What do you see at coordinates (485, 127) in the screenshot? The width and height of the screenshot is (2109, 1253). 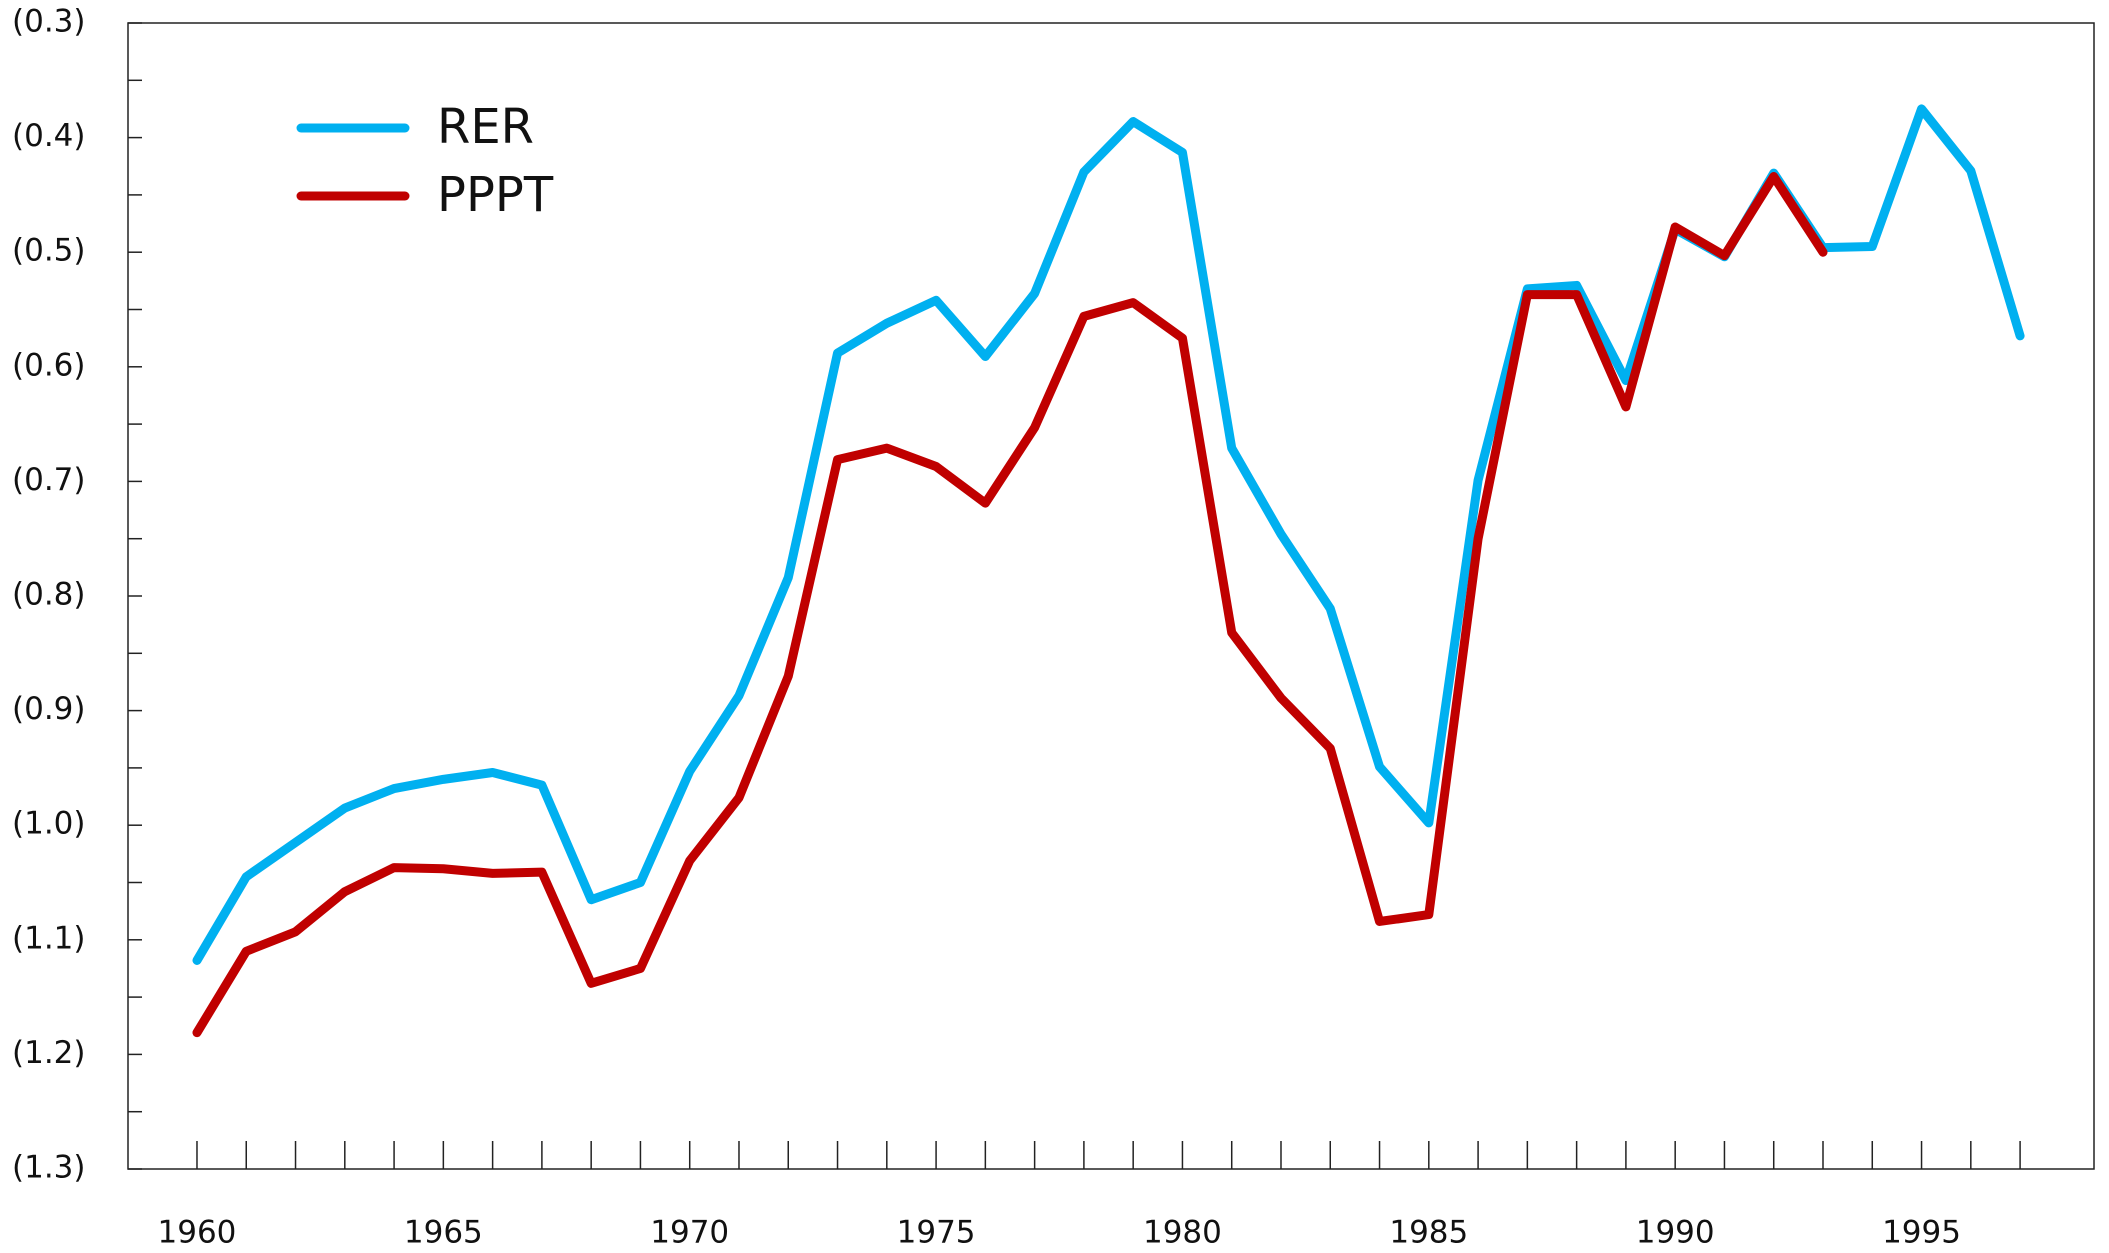 I see `legend-label: RER` at bounding box center [485, 127].